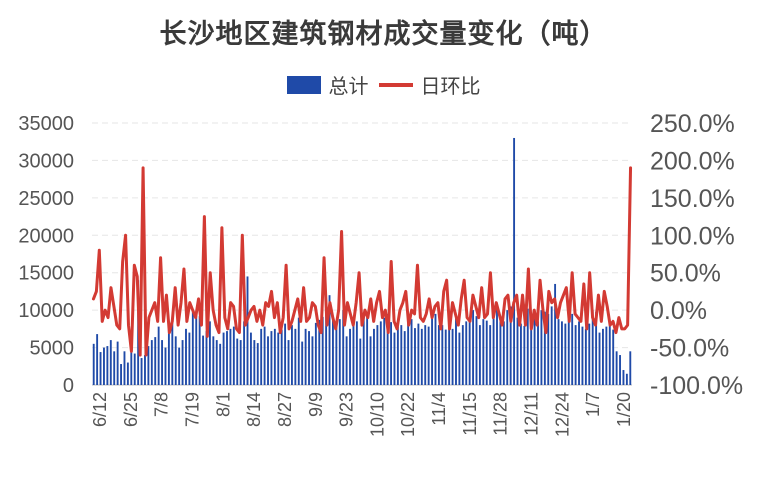 Image resolution: width=767 pixels, height=480 pixels. I want to click on x-tick-label: 8/27, so click(285, 409).